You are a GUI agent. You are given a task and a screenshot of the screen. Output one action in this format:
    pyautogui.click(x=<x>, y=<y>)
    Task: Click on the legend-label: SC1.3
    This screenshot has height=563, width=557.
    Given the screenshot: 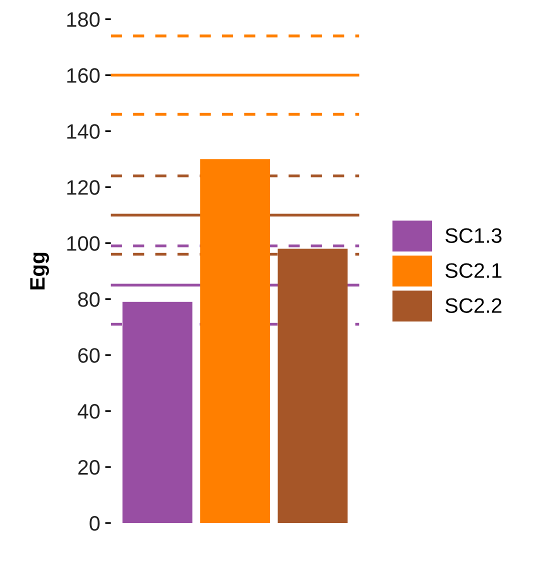 What is the action you would take?
    pyautogui.click(x=473, y=235)
    